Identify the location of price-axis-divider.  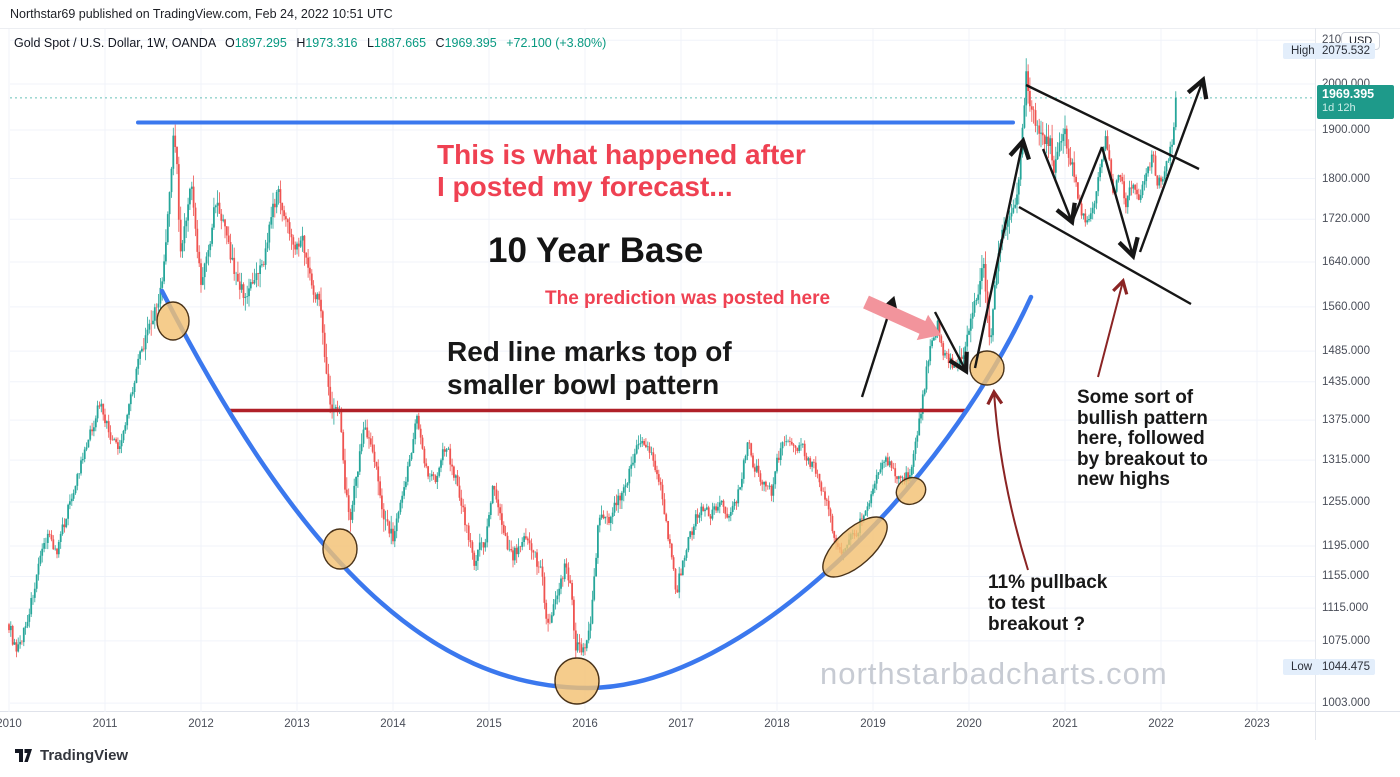
(1315, 384).